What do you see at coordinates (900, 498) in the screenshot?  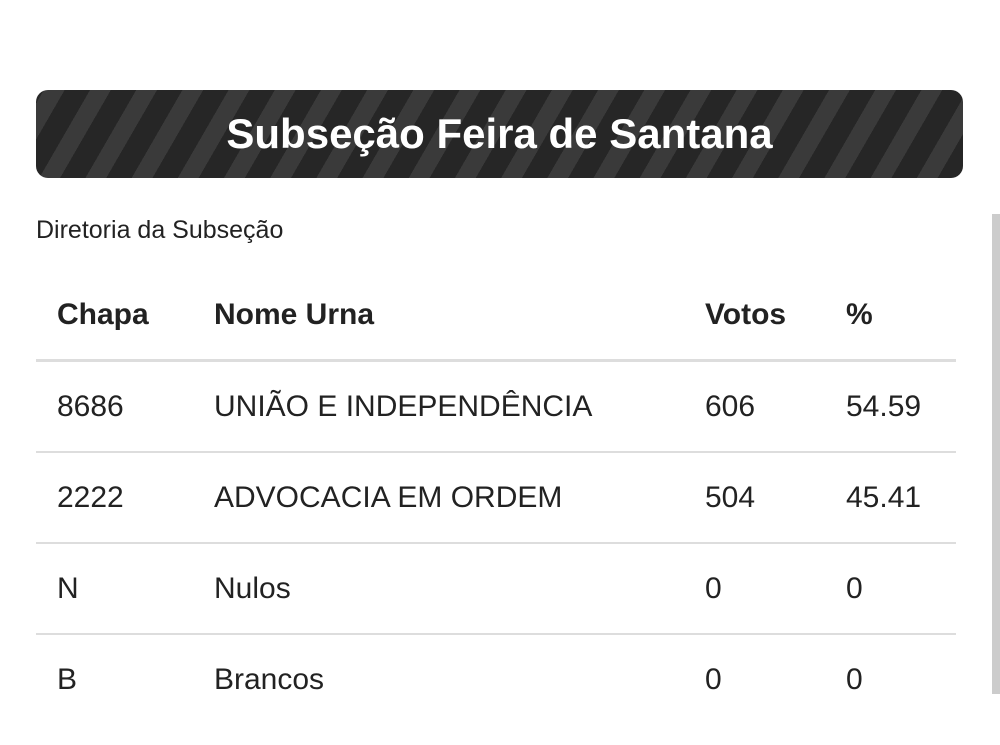 I see `cell-percent: 45.41` at bounding box center [900, 498].